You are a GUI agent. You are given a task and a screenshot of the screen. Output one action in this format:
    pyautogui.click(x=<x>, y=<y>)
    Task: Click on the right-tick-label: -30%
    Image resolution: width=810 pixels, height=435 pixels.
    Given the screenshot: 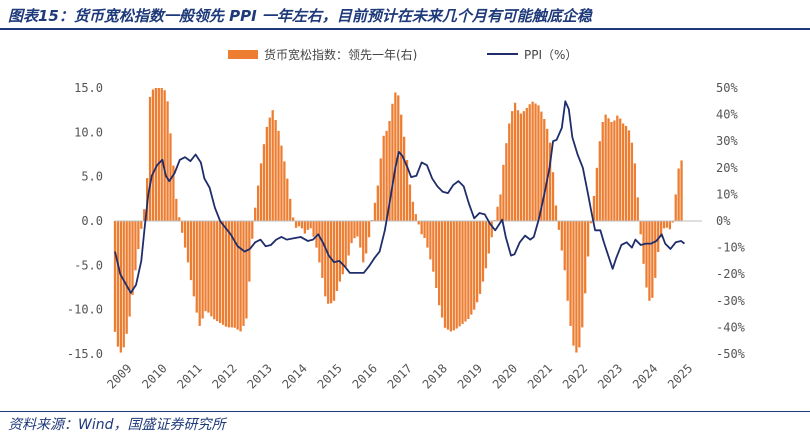 What is the action you would take?
    pyautogui.click(x=731, y=301)
    